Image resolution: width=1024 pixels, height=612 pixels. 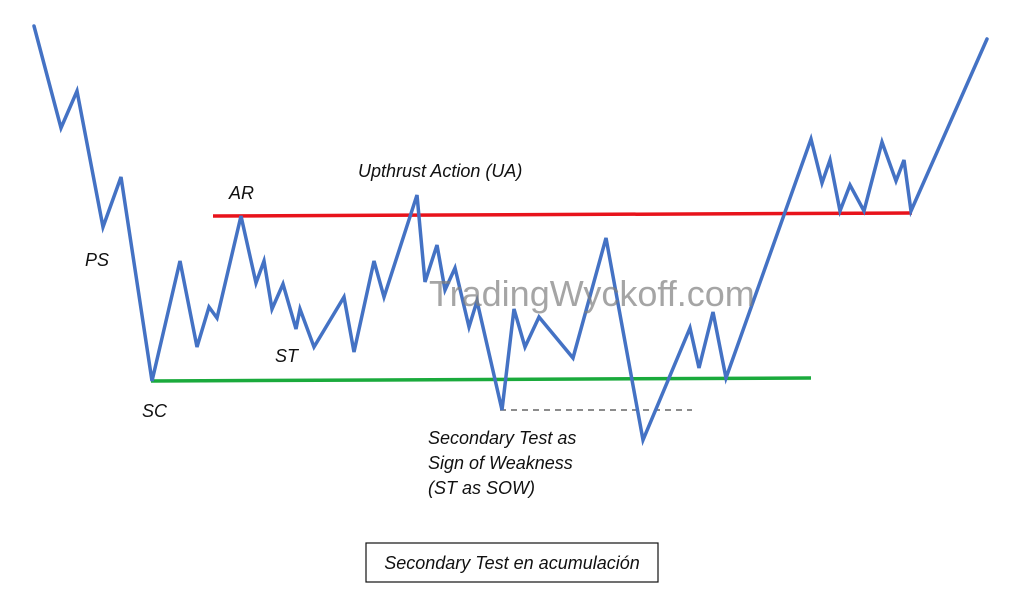 I want to click on caption-text: Secondary Test en acumulación, so click(x=512, y=563).